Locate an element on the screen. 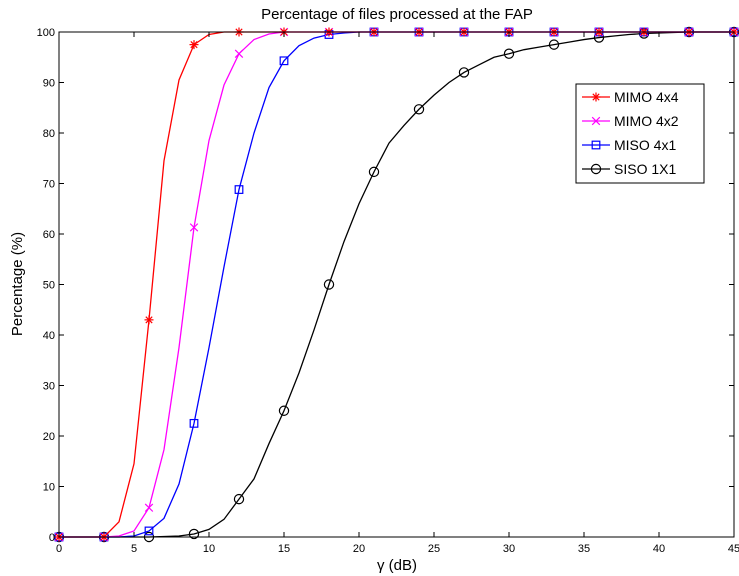  x-tick-label: 35 is located at coordinates (584, 549).